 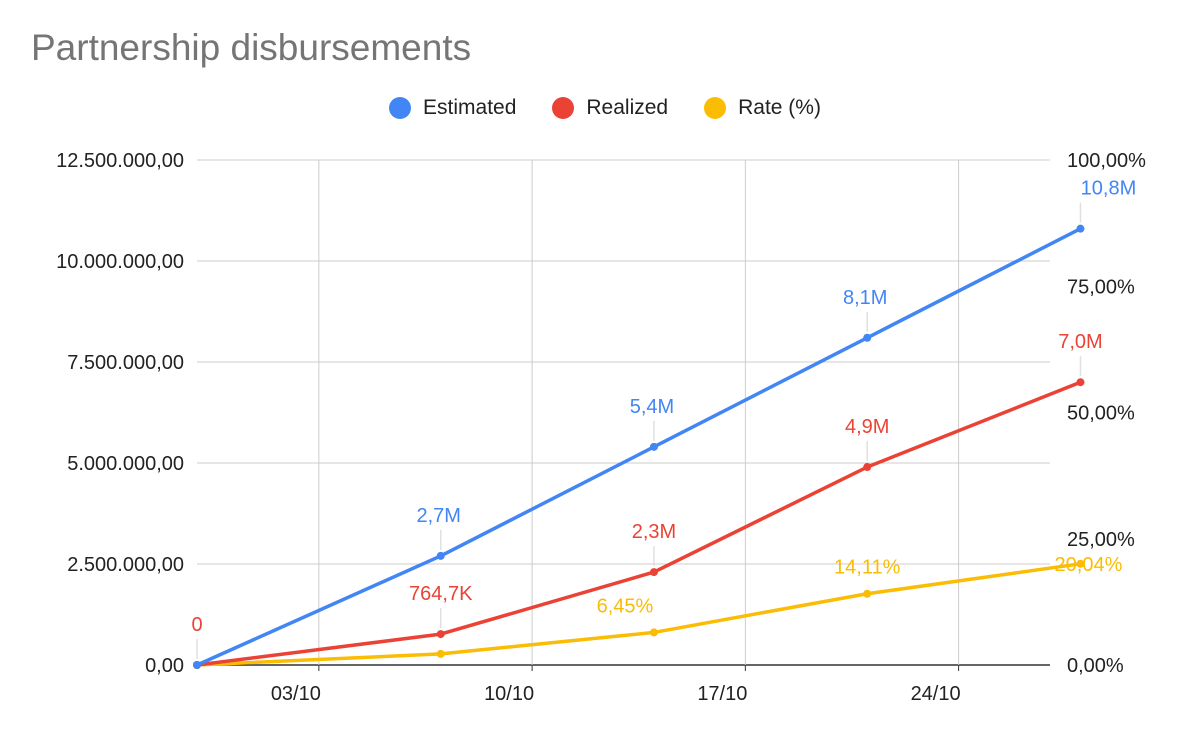 What do you see at coordinates (196, 625) in the screenshot?
I see `data-label: 0` at bounding box center [196, 625].